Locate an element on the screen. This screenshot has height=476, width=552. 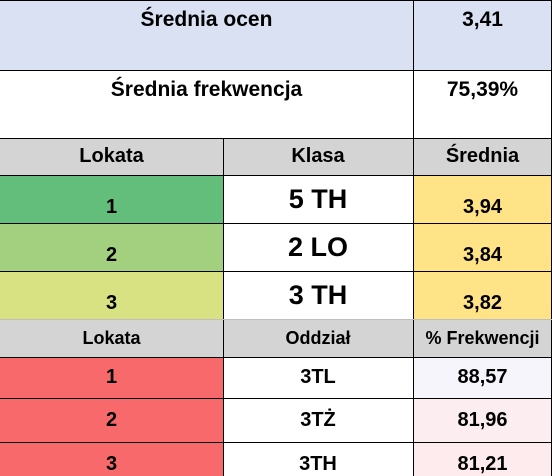
grades-row-3-average-value: 3,82 is located at coordinates (482, 303).